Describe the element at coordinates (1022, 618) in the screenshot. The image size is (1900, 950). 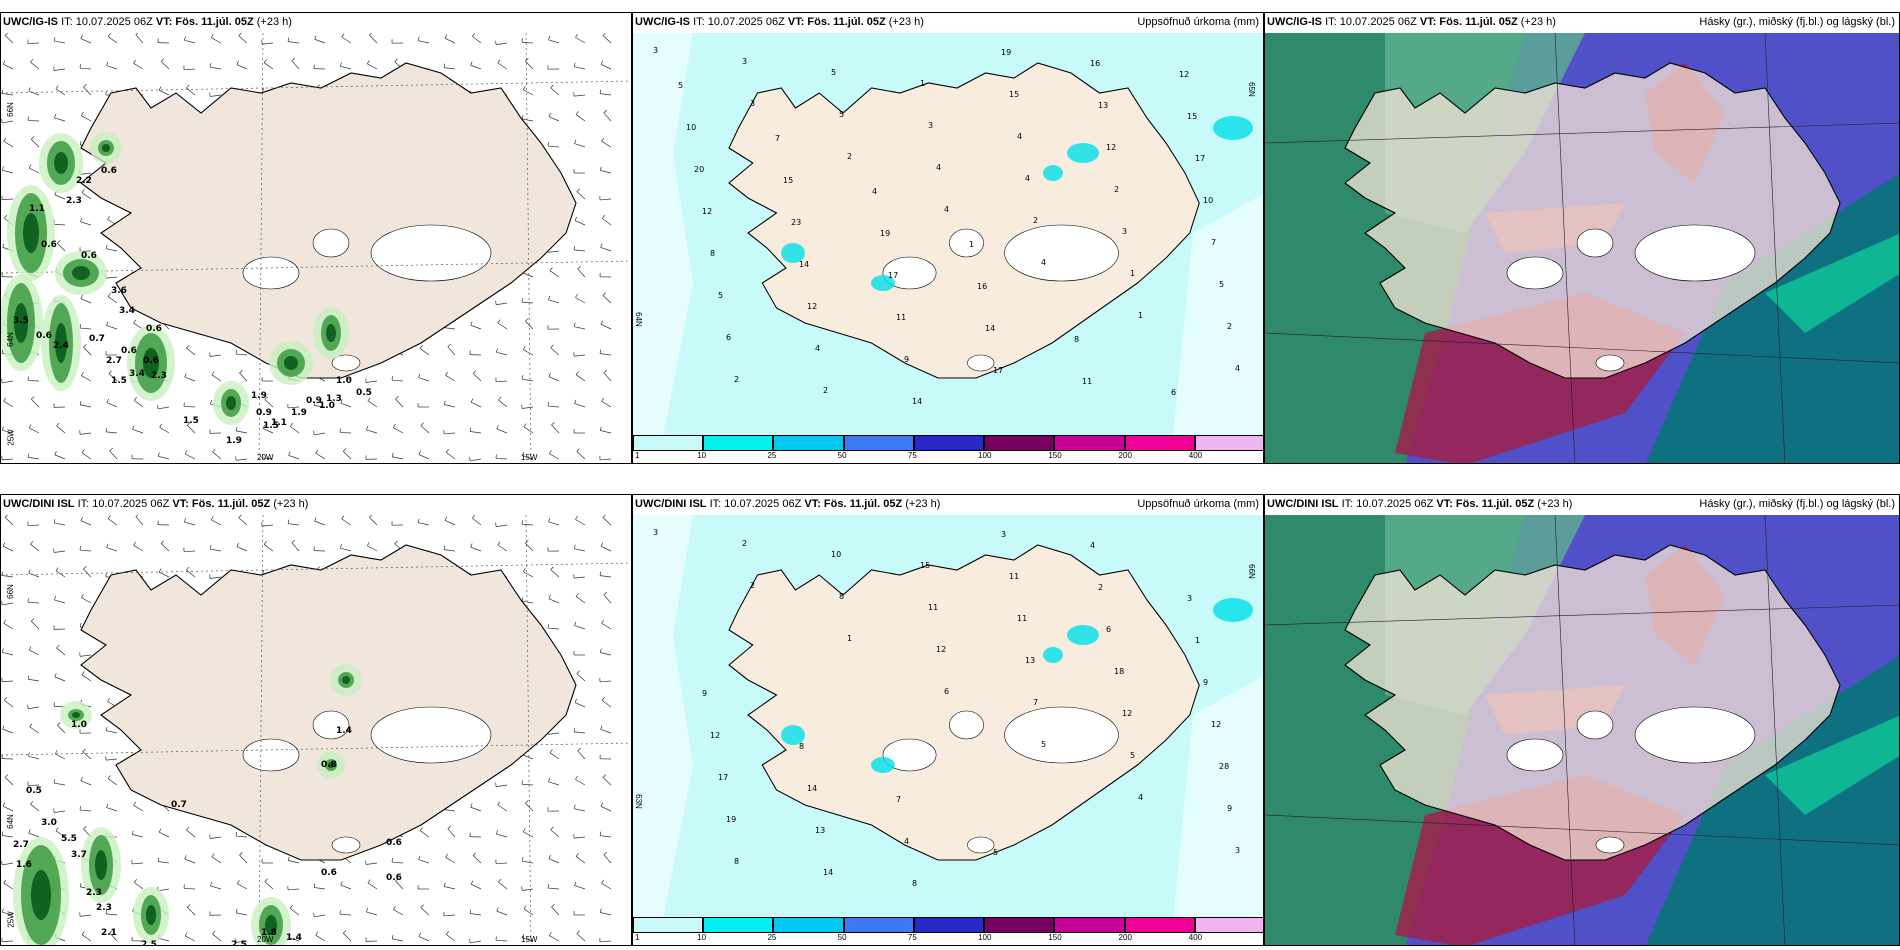
I see `precip-value: 11` at that location.